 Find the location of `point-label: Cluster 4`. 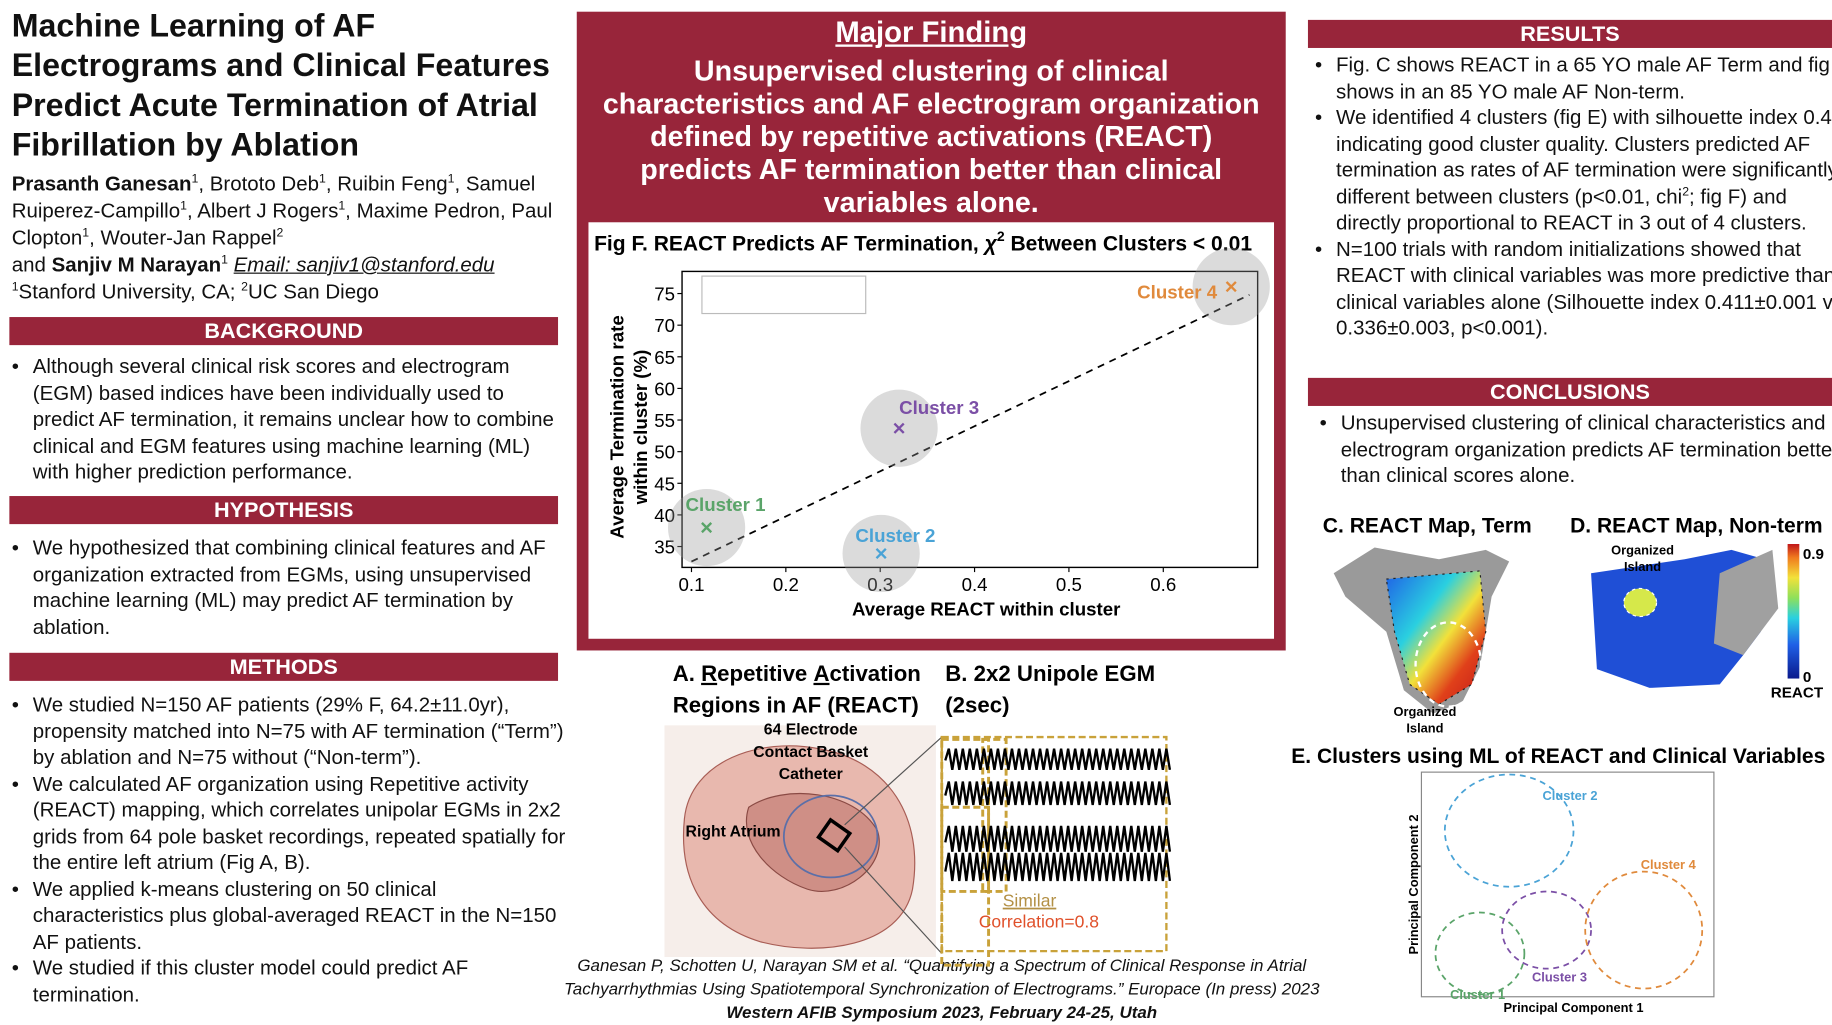

point-label: Cluster 4 is located at coordinates (1177, 291).